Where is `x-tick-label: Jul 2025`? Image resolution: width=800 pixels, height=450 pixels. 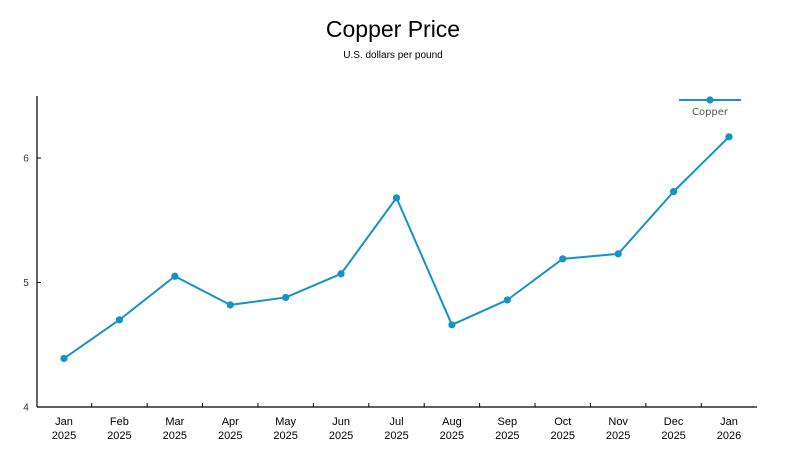 x-tick-label: Jul 2025 is located at coordinates (396, 429).